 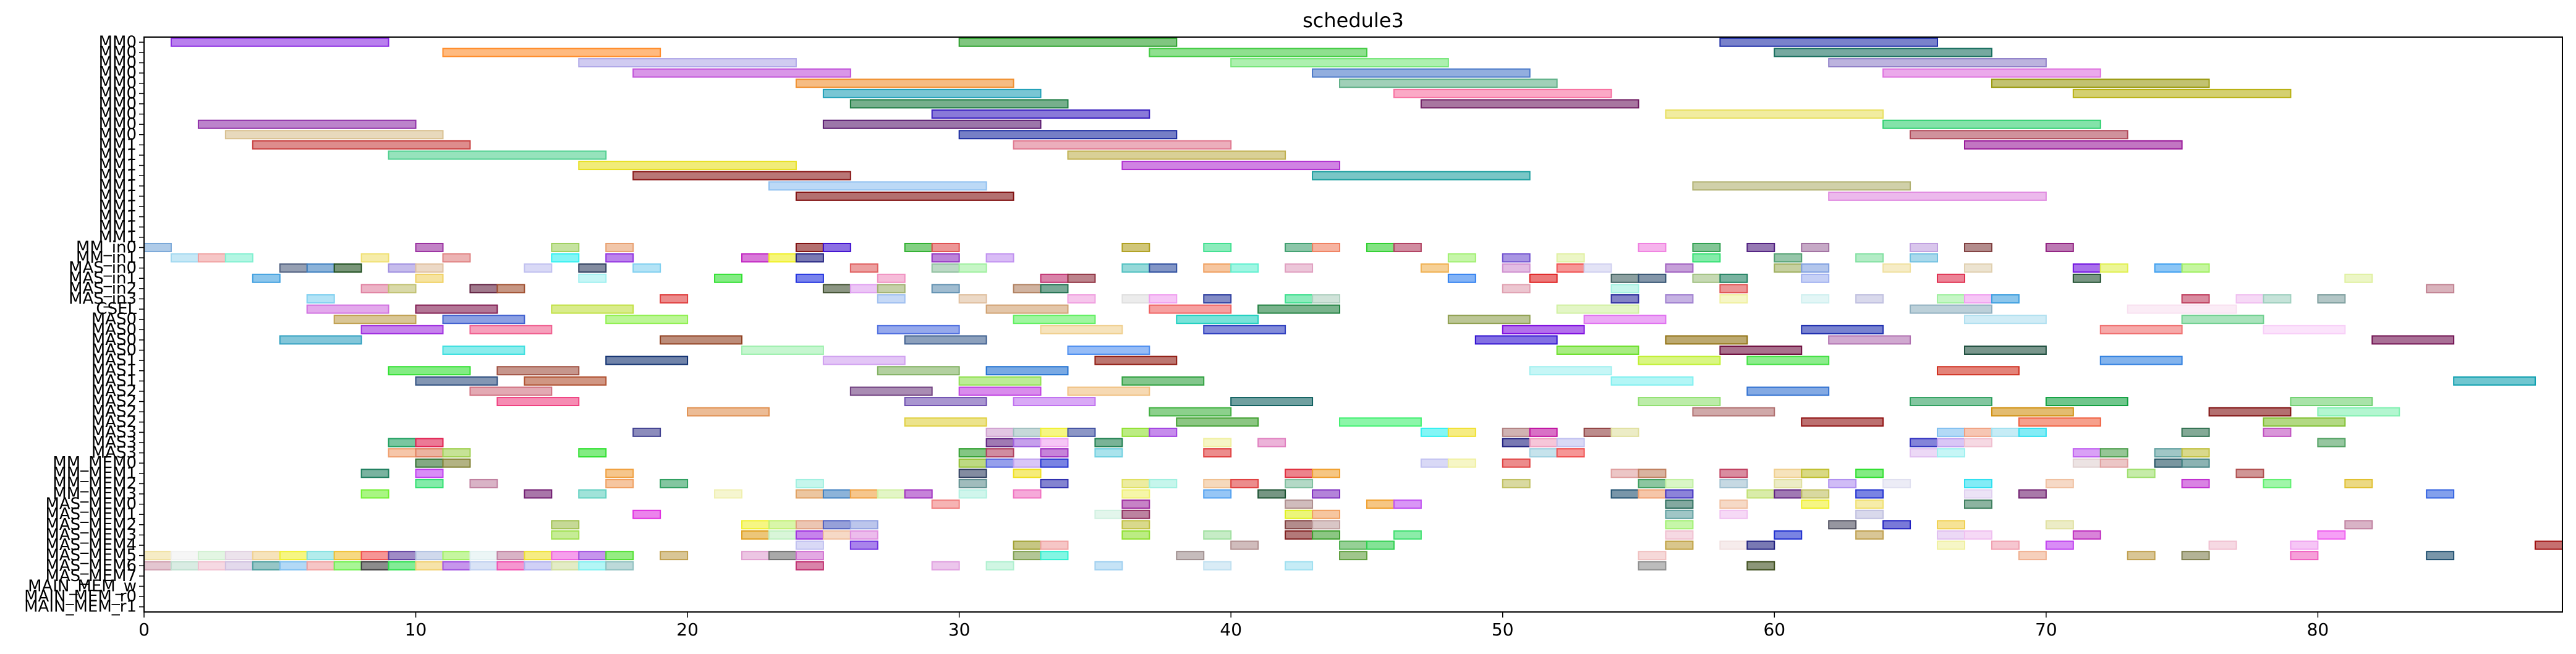 I want to click on y-tick-label: MAS0, so click(x=114, y=330).